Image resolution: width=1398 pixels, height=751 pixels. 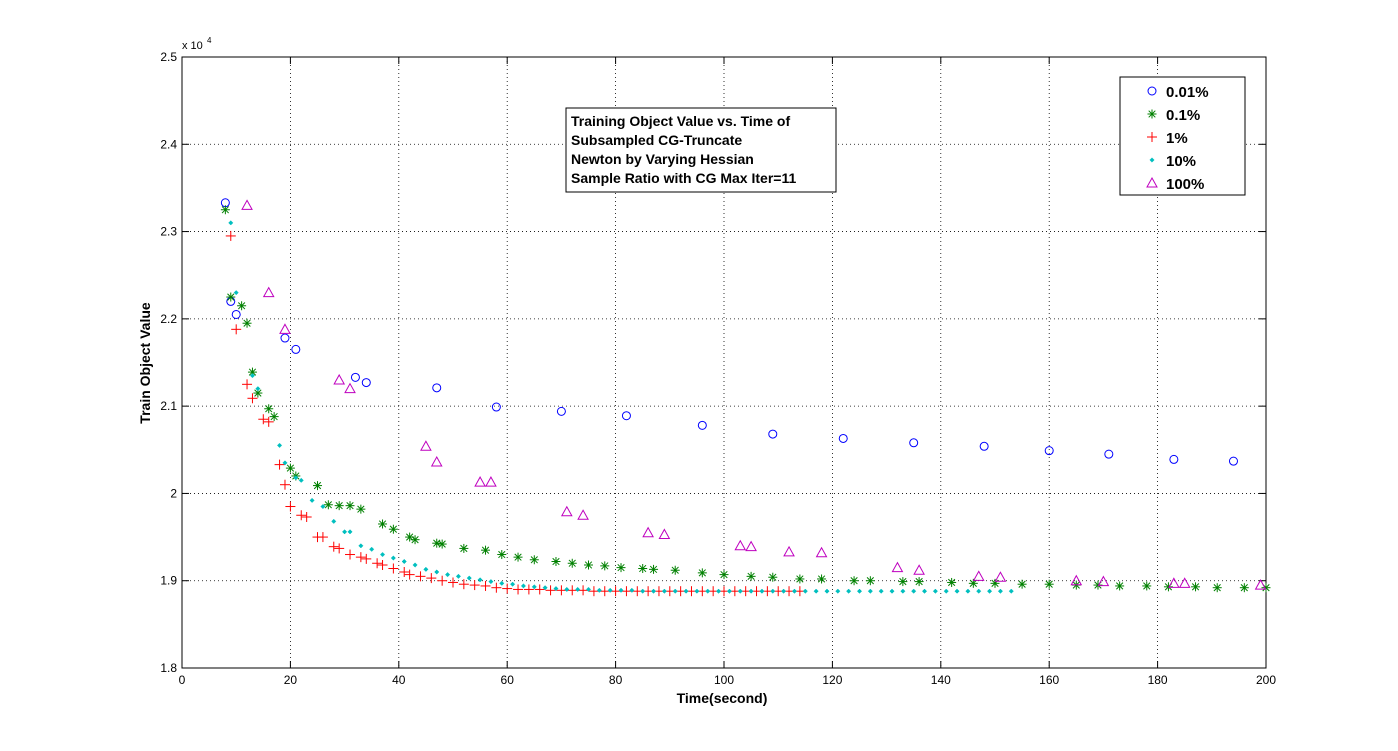 I want to click on y-tick-labels: 1.8 1.9 2 2.1 2.2 2.3 2.4 2.5, so click(x=168, y=362).